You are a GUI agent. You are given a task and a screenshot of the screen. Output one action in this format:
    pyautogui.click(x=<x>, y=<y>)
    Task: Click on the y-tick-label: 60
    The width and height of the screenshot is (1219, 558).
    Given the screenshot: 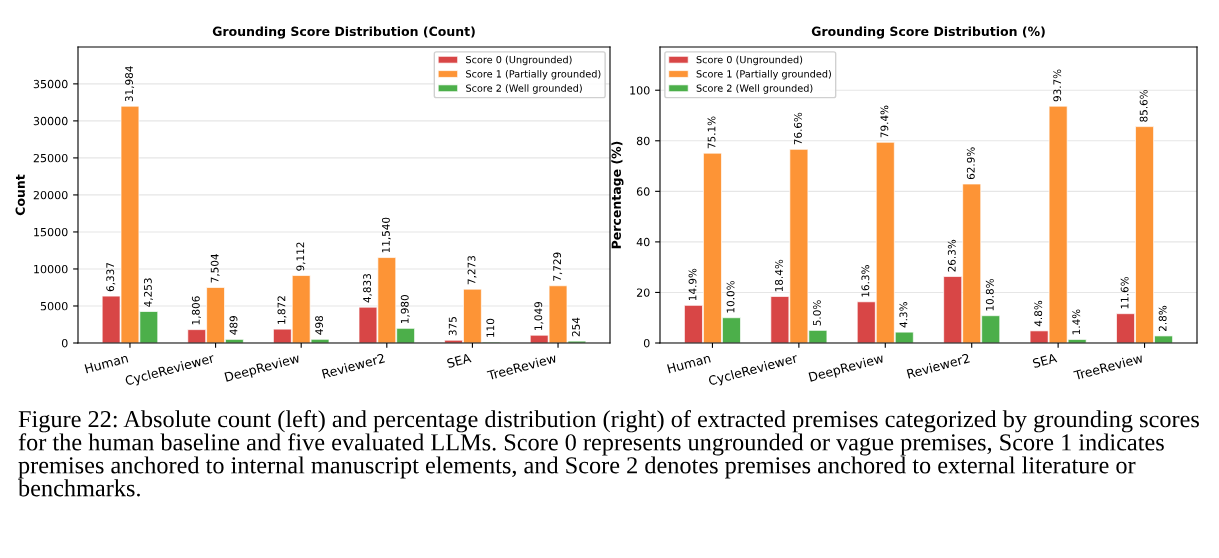 What is the action you would take?
    pyautogui.click(x=643, y=191)
    